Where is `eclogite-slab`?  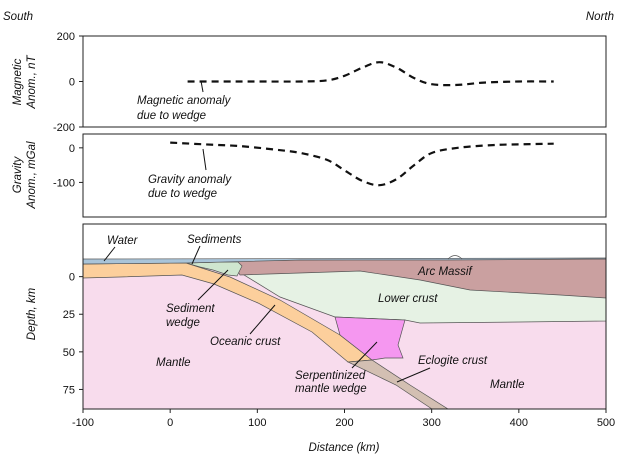 eclogite-slab is located at coordinates (397, 384).